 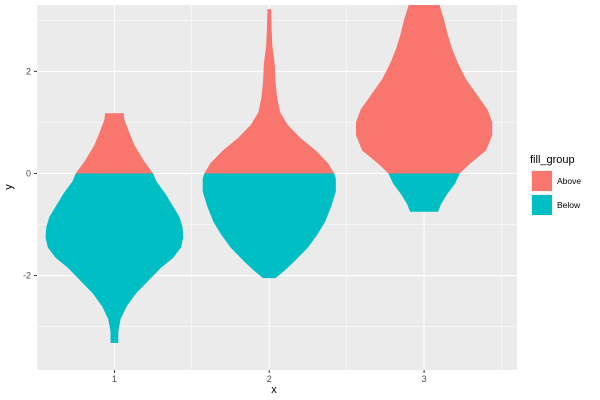 I want to click on y-axis-title: y, so click(x=9, y=187).